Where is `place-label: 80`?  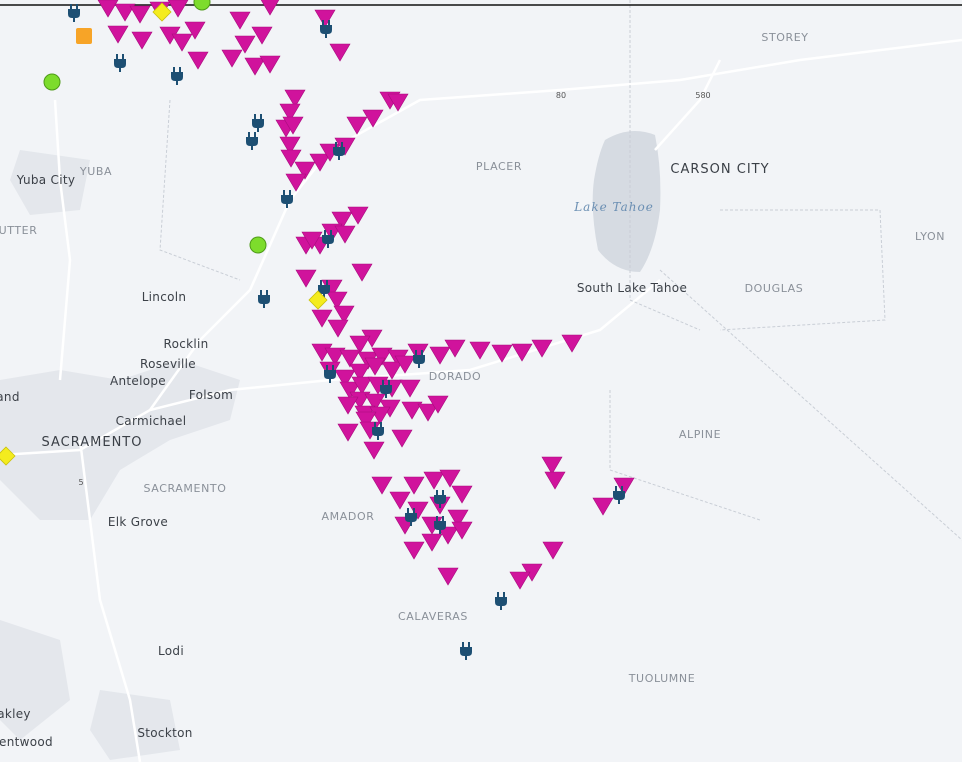
place-label: 80 is located at coordinates (561, 95).